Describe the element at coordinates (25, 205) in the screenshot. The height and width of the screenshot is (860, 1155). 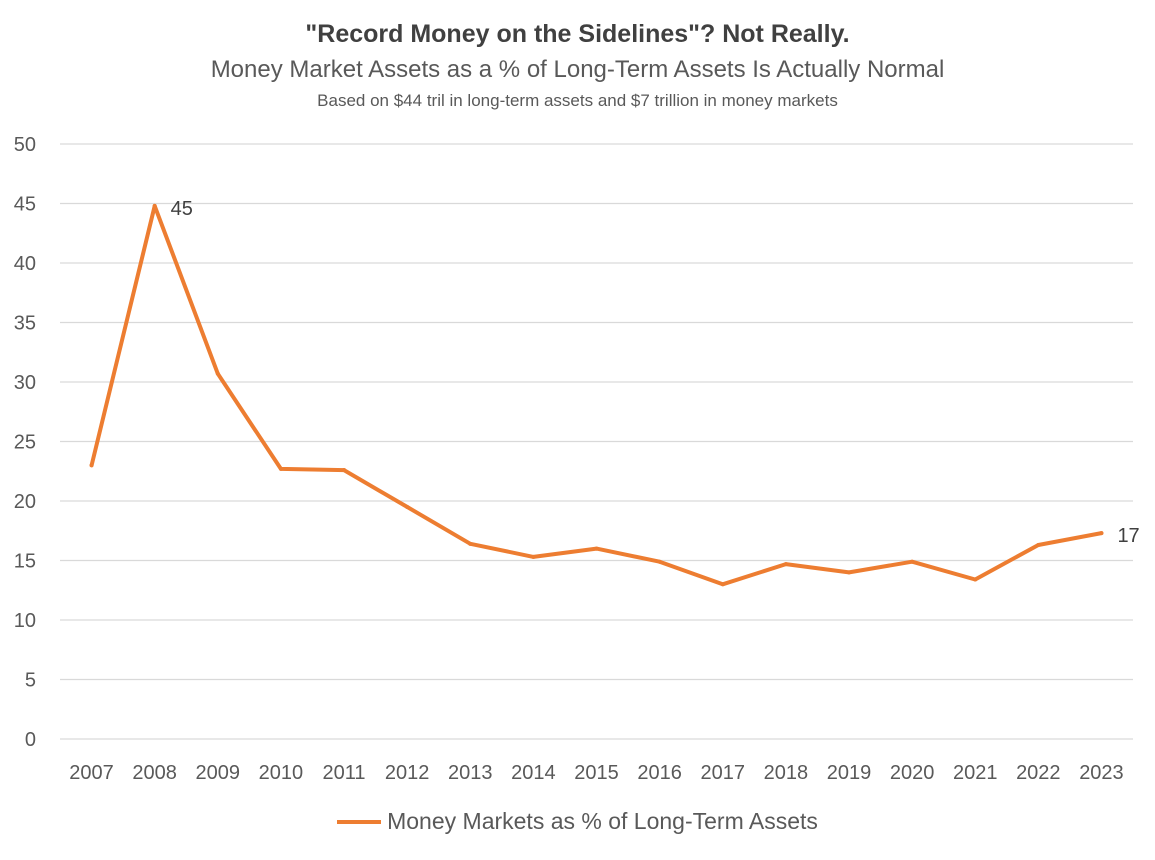
I see `y-tick-label: 45` at that location.